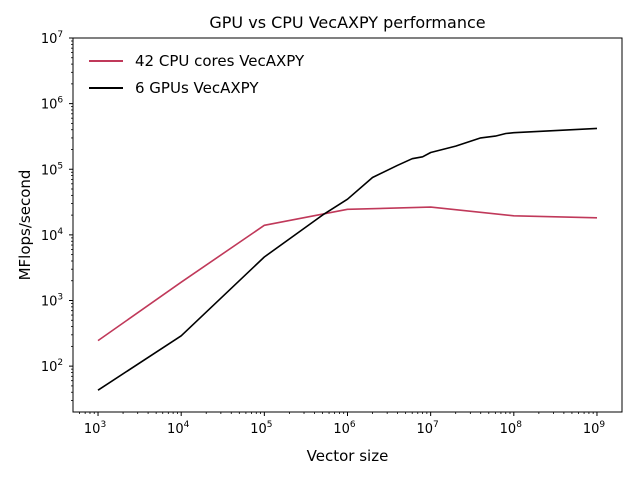 This screenshot has height=480, width=640. I want to click on y-axis-label: MFlops/second, so click(25, 225).